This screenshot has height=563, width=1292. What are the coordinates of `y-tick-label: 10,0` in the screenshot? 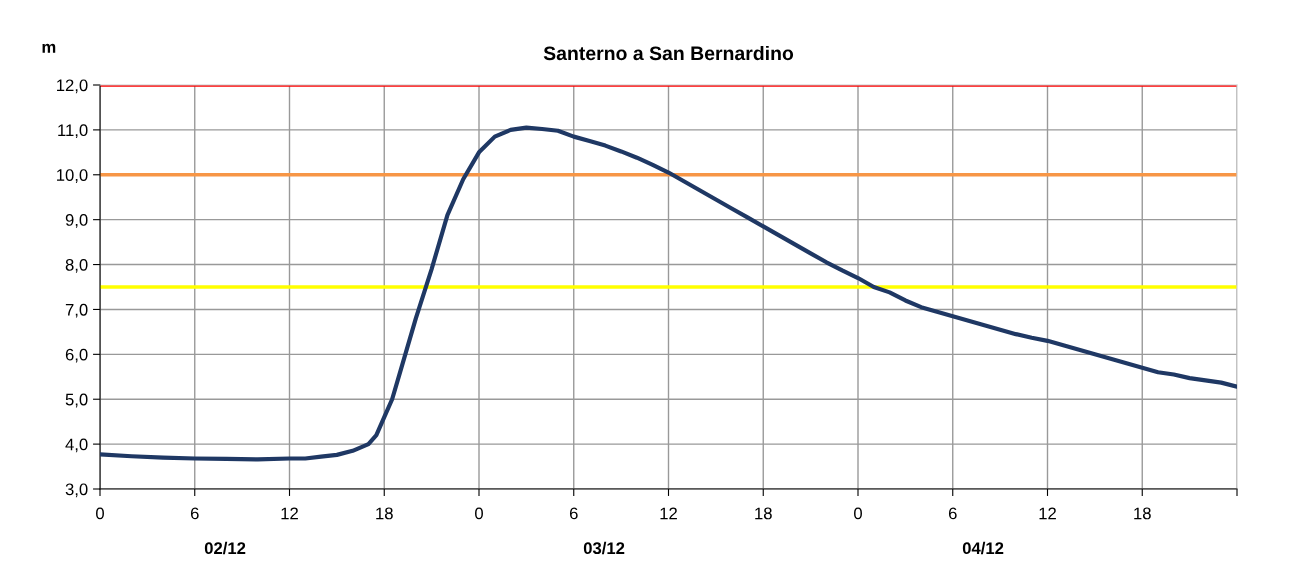 It's located at (72, 176).